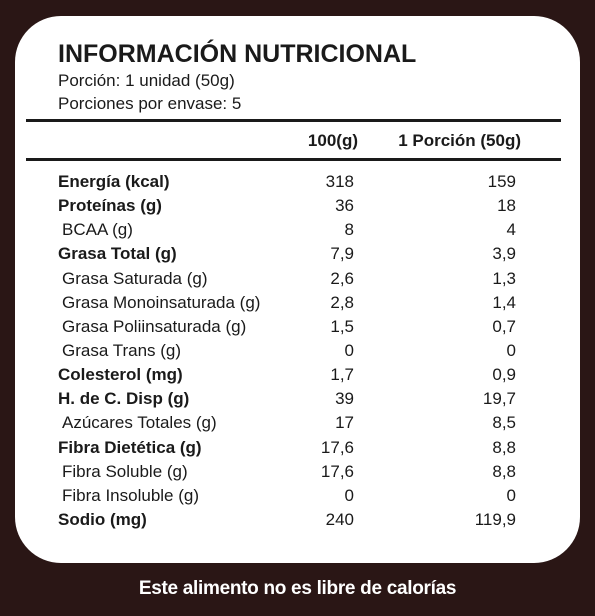 The width and height of the screenshot is (595, 616). I want to click on nutrient-row: Energía (kcal) 318 159, so click(297, 182).